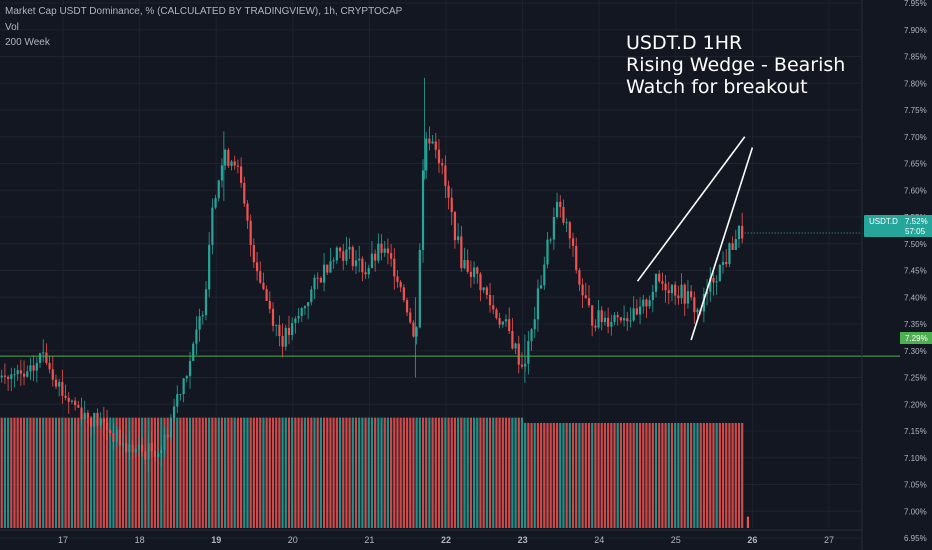  Describe the element at coordinates (915, 271) in the screenshot. I see `y-tick-label: 7.45%` at that location.